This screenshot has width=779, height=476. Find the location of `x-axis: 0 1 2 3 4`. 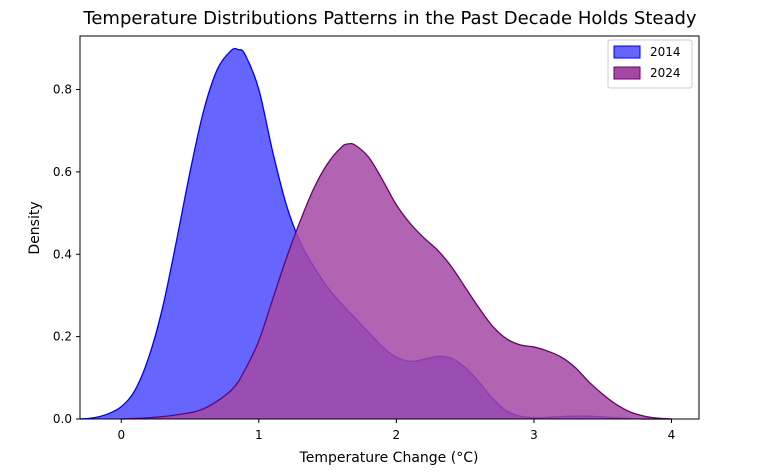

x-axis: 0 1 2 3 4 is located at coordinates (396, 430).